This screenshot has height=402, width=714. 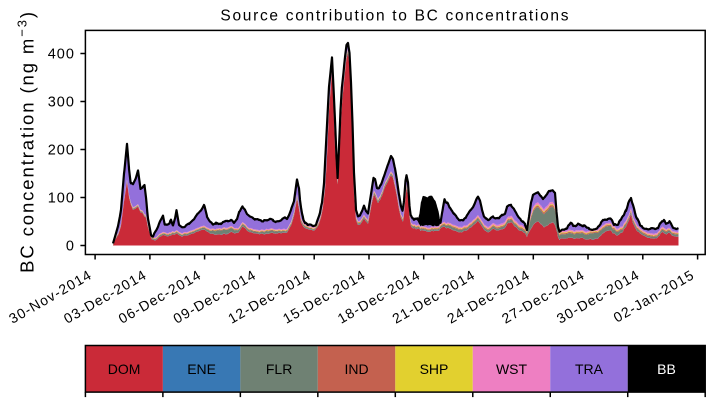 What do you see at coordinates (124, 369) in the screenshot?
I see `svg-text: DOM` at bounding box center [124, 369].